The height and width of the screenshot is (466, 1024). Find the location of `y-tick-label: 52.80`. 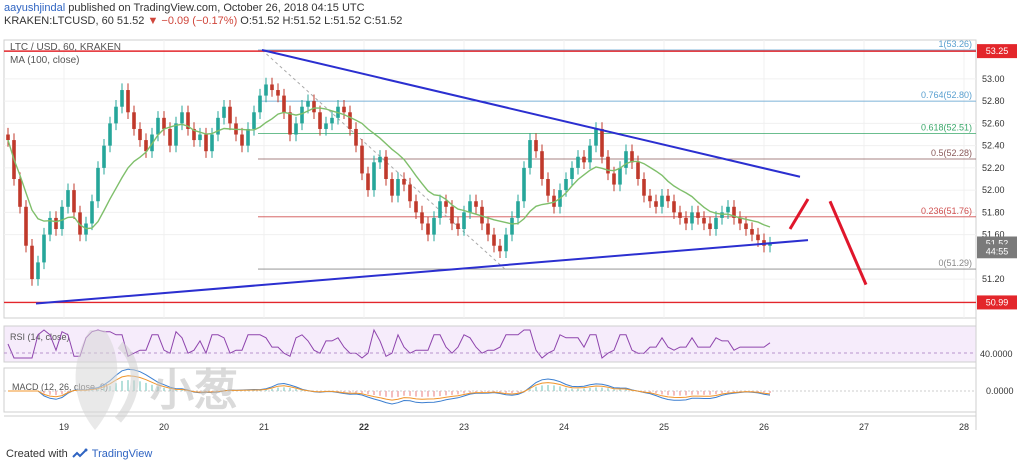

y-tick-label: 52.80 is located at coordinates (993, 101).